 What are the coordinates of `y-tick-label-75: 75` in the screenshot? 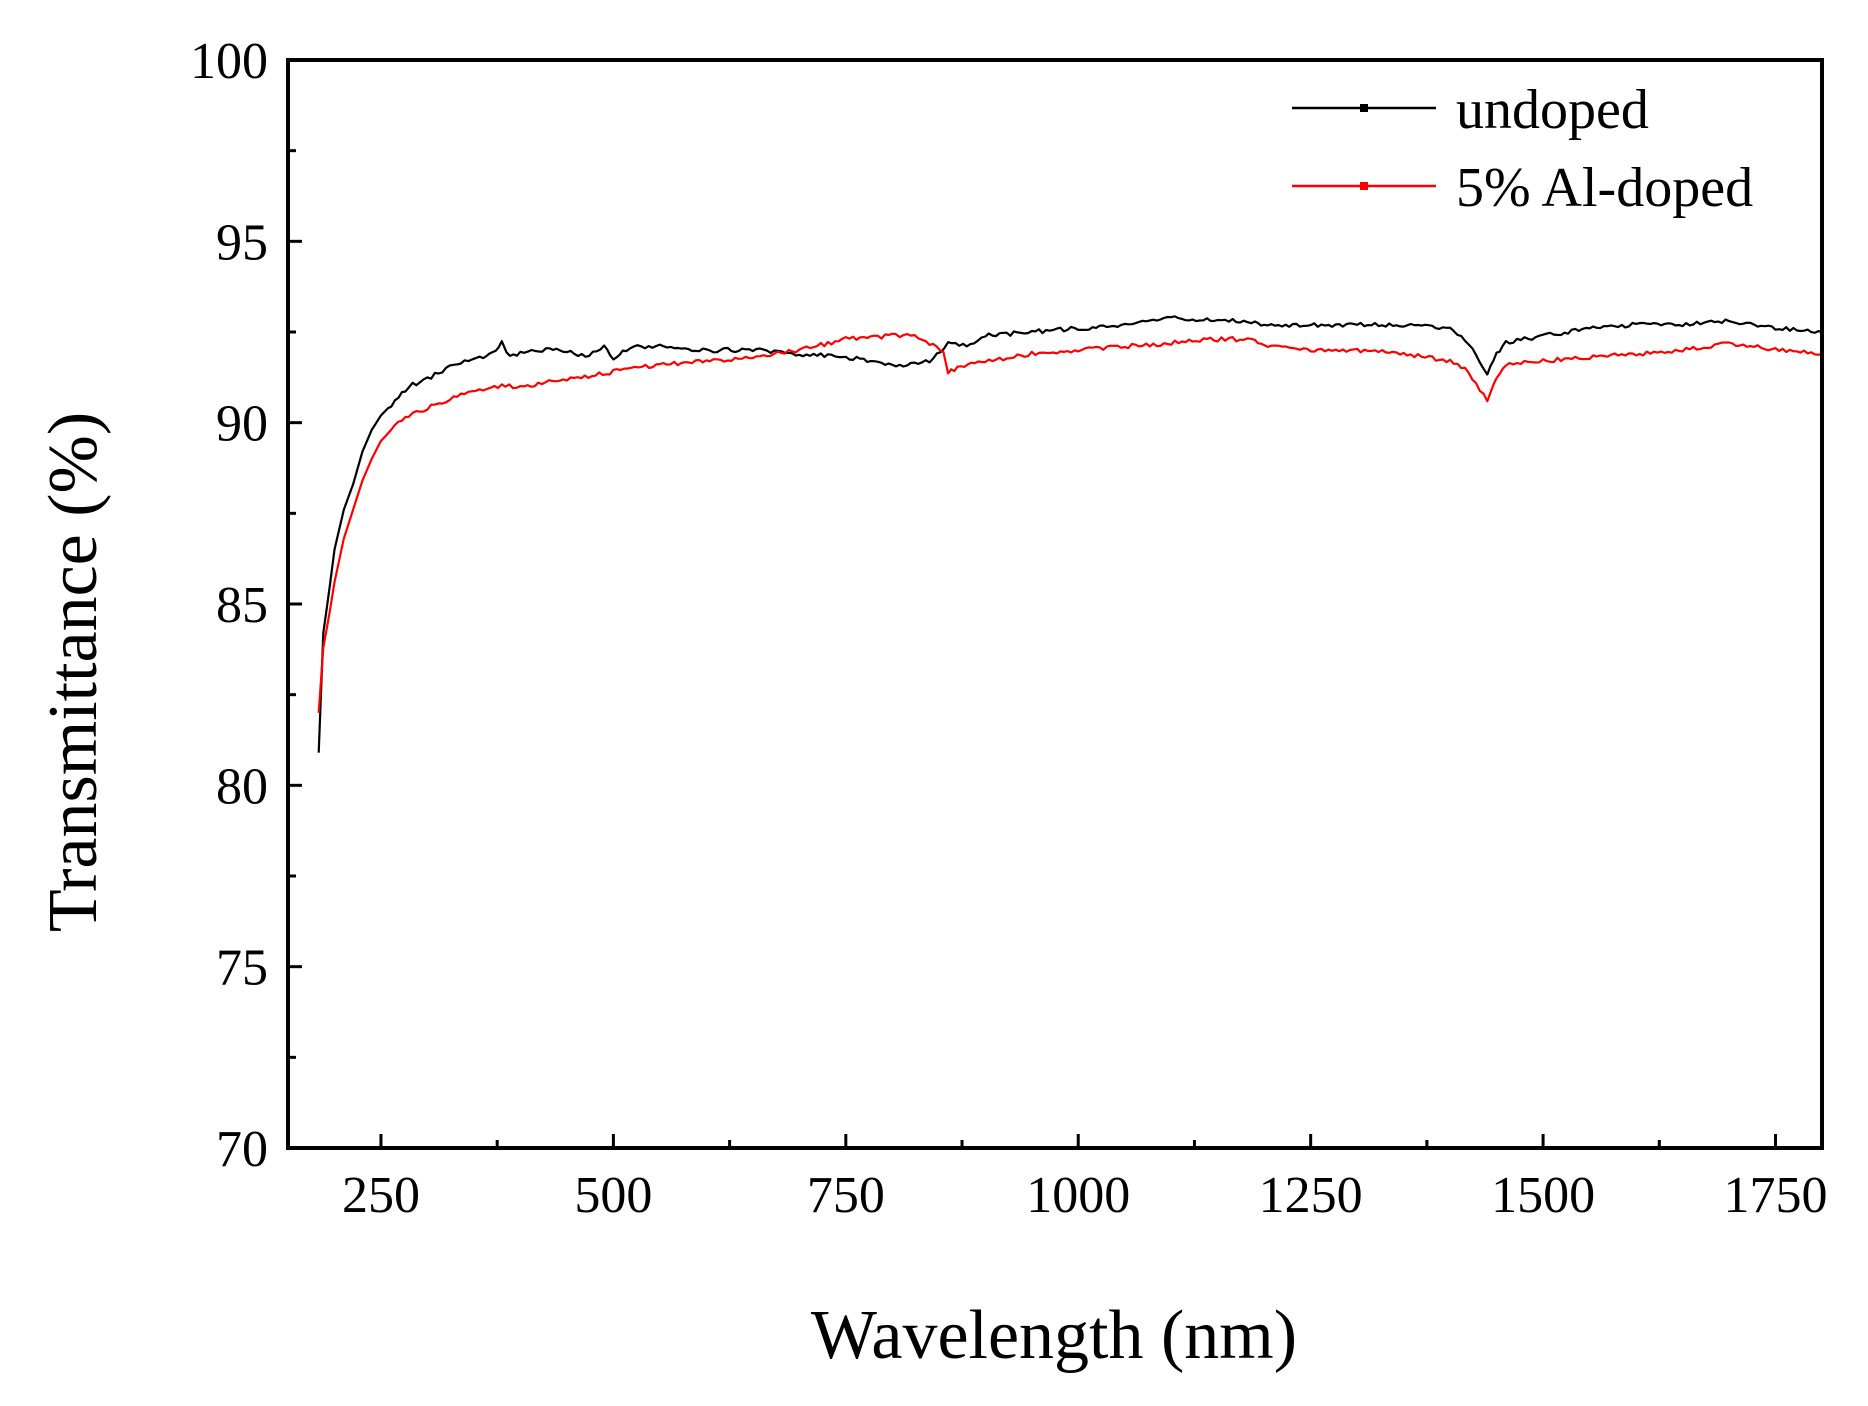 It's located at (242, 968).